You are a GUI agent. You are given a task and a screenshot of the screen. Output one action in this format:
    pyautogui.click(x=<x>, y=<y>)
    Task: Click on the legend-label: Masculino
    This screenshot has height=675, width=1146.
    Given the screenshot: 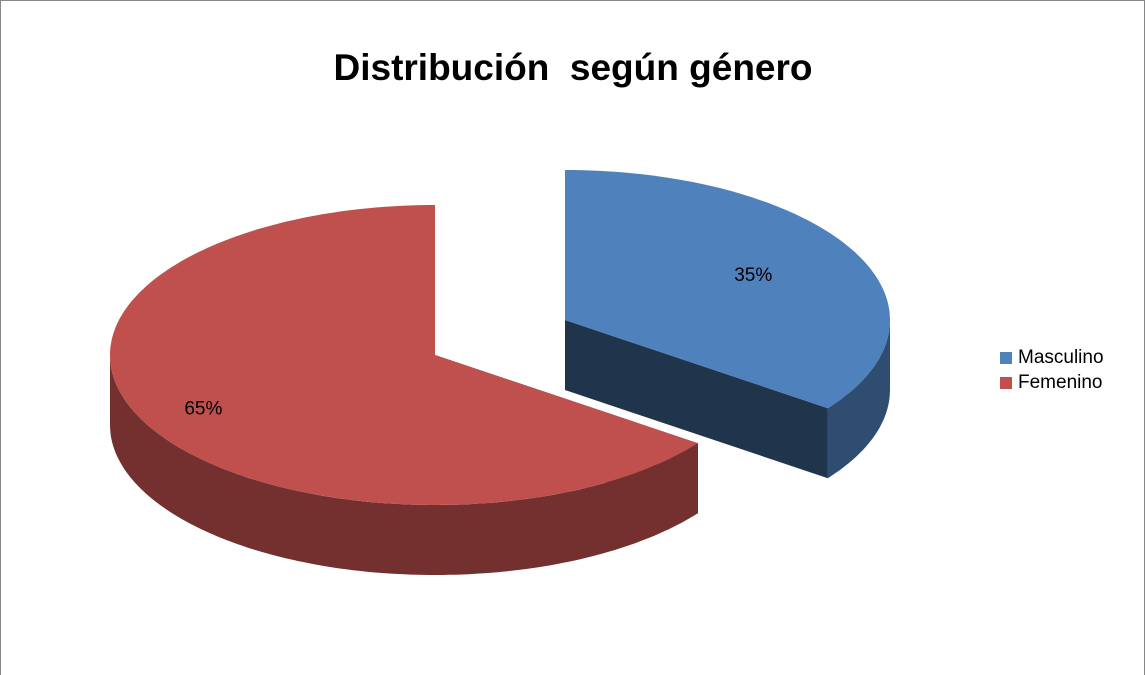 What is the action you would take?
    pyautogui.click(x=1061, y=357)
    